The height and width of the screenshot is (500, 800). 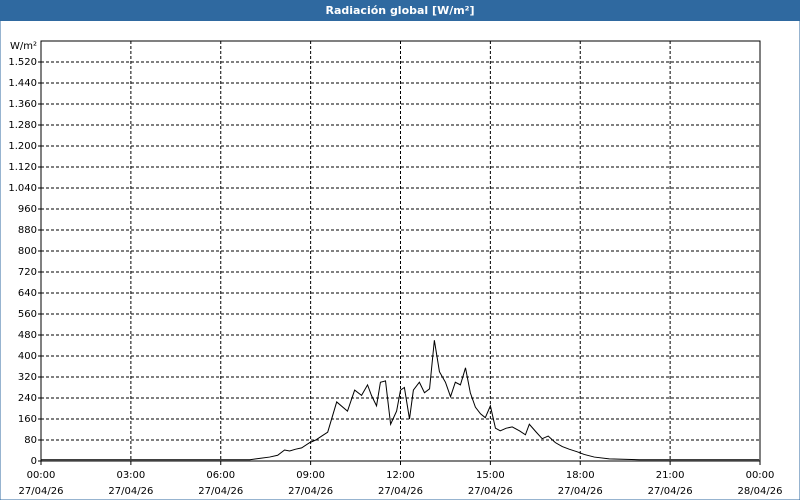 I want to click on y-unit-label: W/m², so click(x=23, y=46).